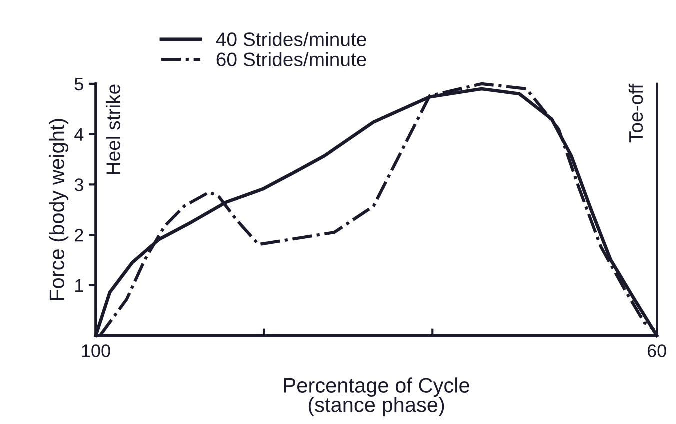 This screenshot has height=424, width=676. I want to click on y-tick-label: 5, so click(79, 84).